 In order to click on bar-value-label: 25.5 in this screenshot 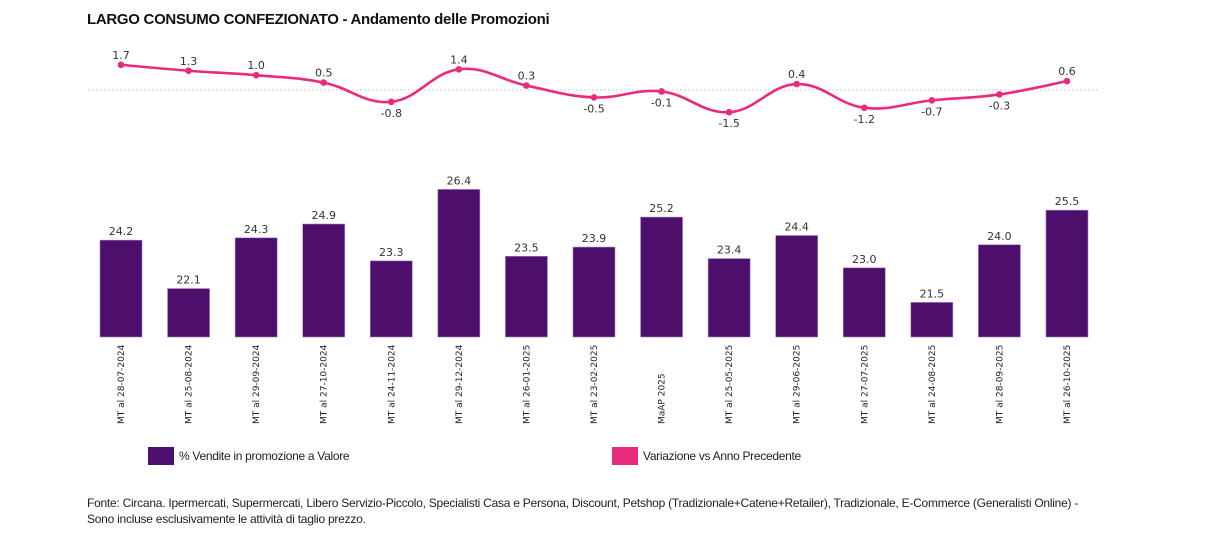, I will do `click(1067, 201)`.